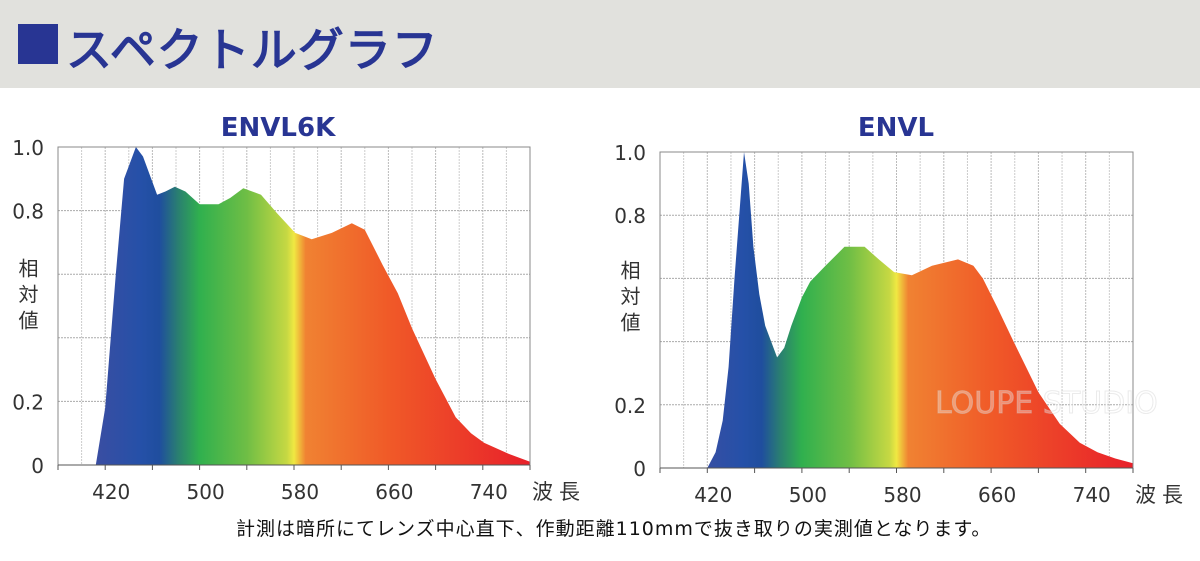  What do you see at coordinates (614, 529) in the screenshot?
I see `footer-note: 計測は暗所にてレンズ中心直下、作動距離110mmで抜き取りの実測値となります。` at bounding box center [614, 529].